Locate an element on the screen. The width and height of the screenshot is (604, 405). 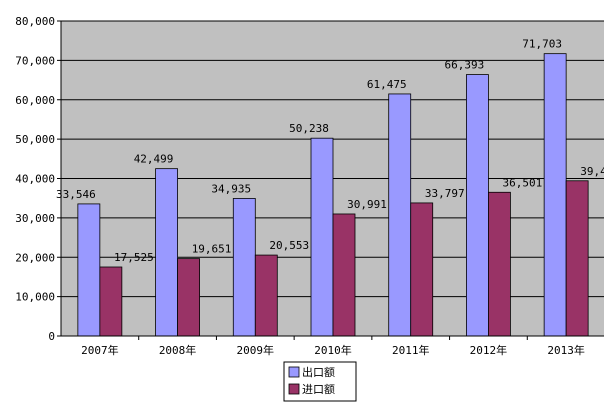
y-tick-label: 10,000 is located at coordinates (35, 297).